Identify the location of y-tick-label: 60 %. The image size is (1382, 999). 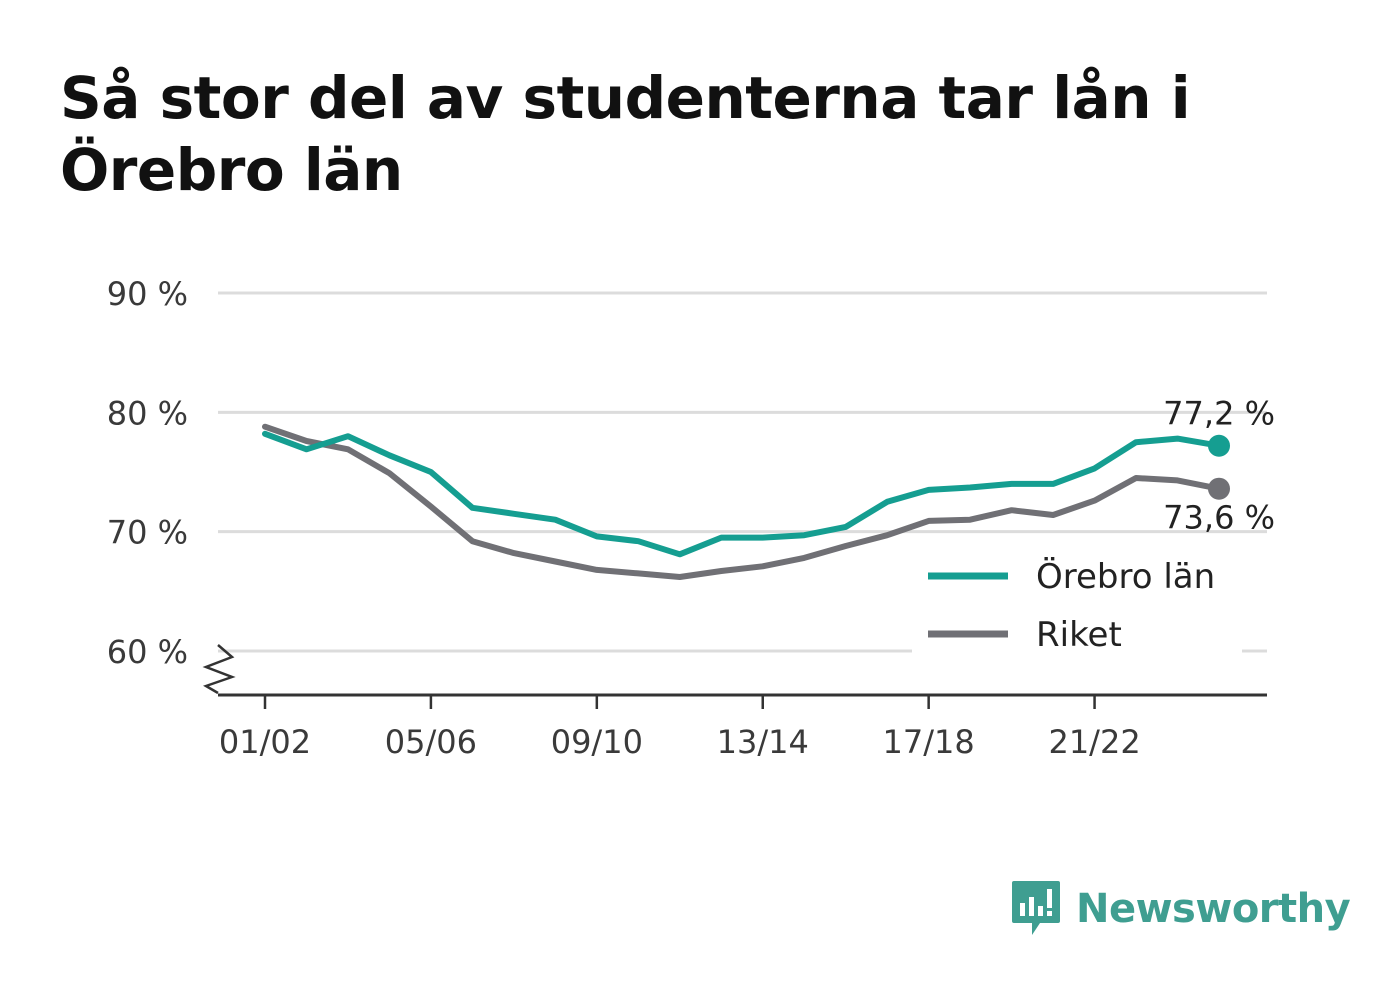
(147, 652).